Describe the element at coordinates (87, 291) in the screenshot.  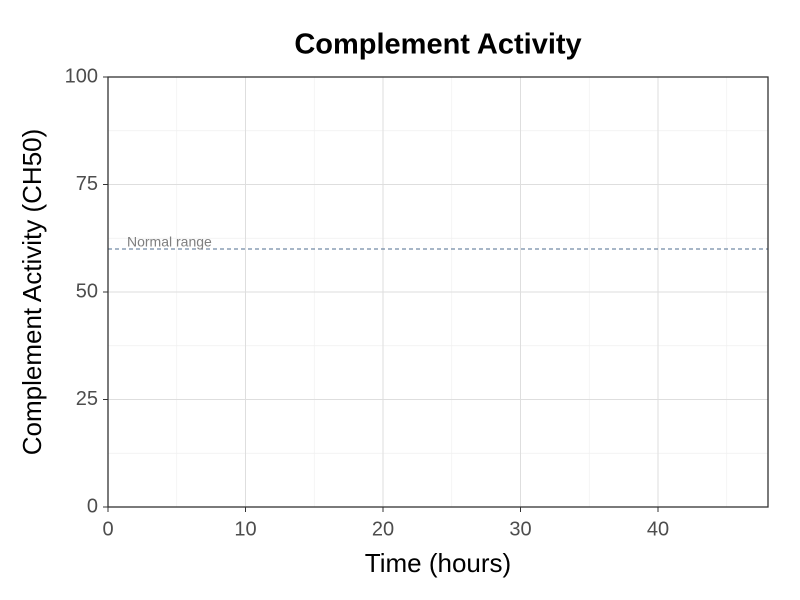
I see `y-tick-label: 50` at that location.